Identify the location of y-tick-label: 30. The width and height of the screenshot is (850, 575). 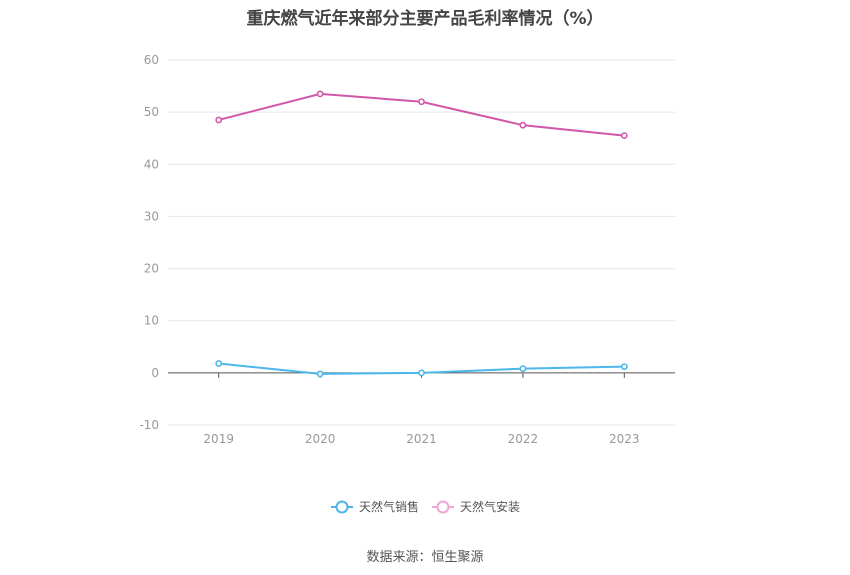
(151, 216).